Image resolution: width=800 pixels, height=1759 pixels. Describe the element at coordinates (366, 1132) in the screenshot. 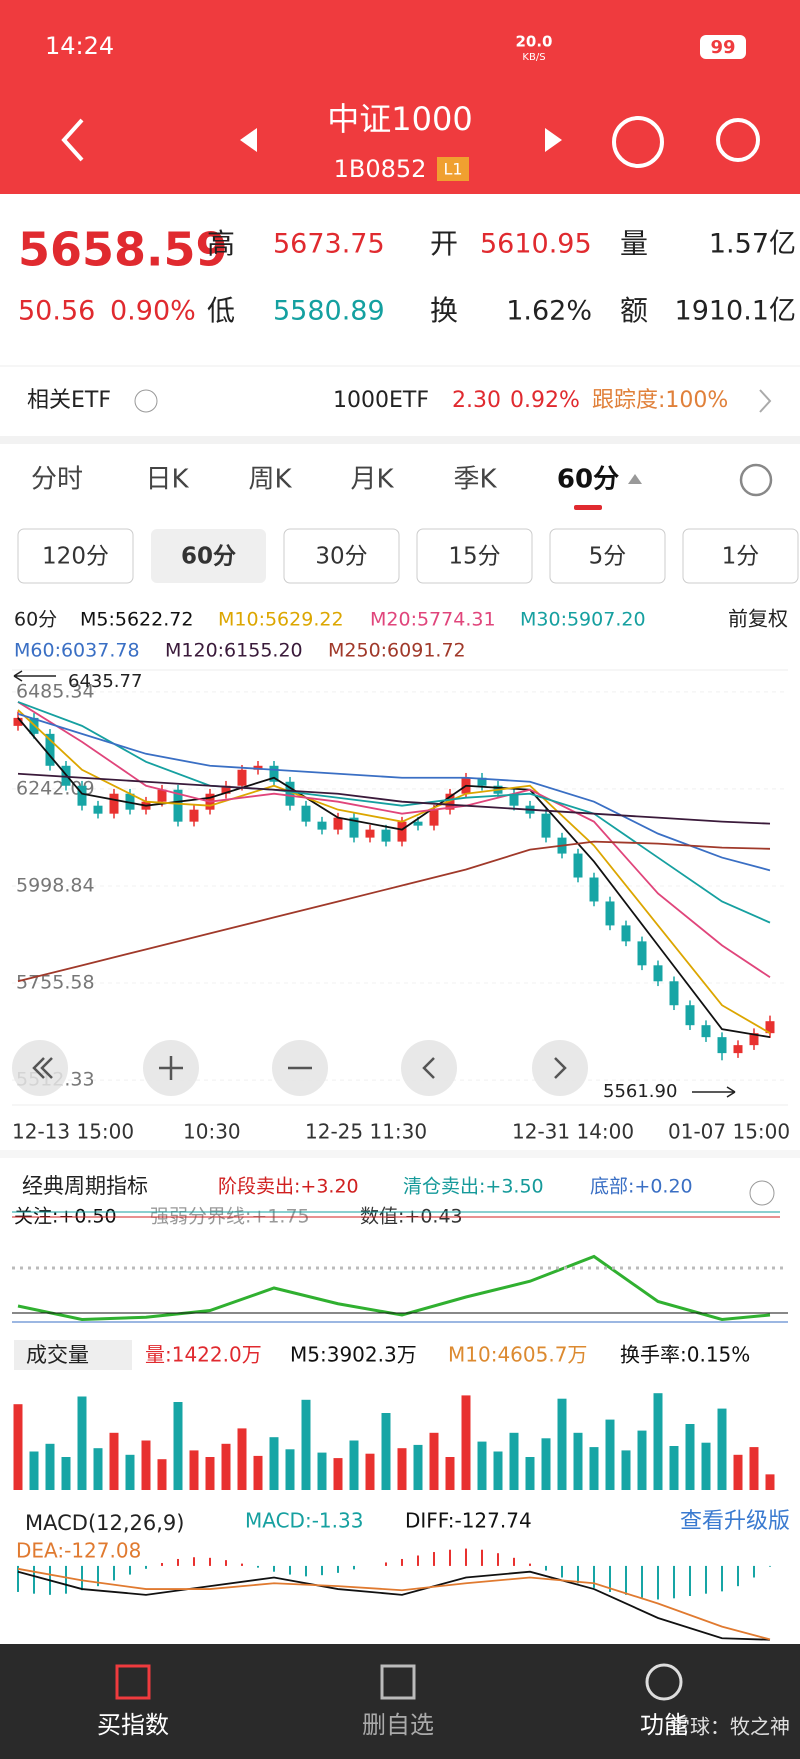

I see `x-tick-label: 12-25 11:30` at that location.